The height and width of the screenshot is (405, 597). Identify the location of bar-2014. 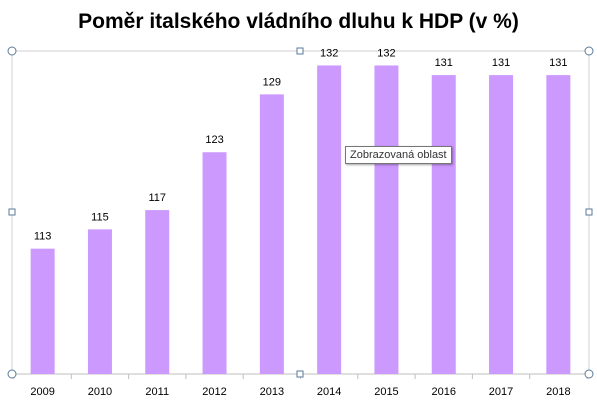
(329, 219).